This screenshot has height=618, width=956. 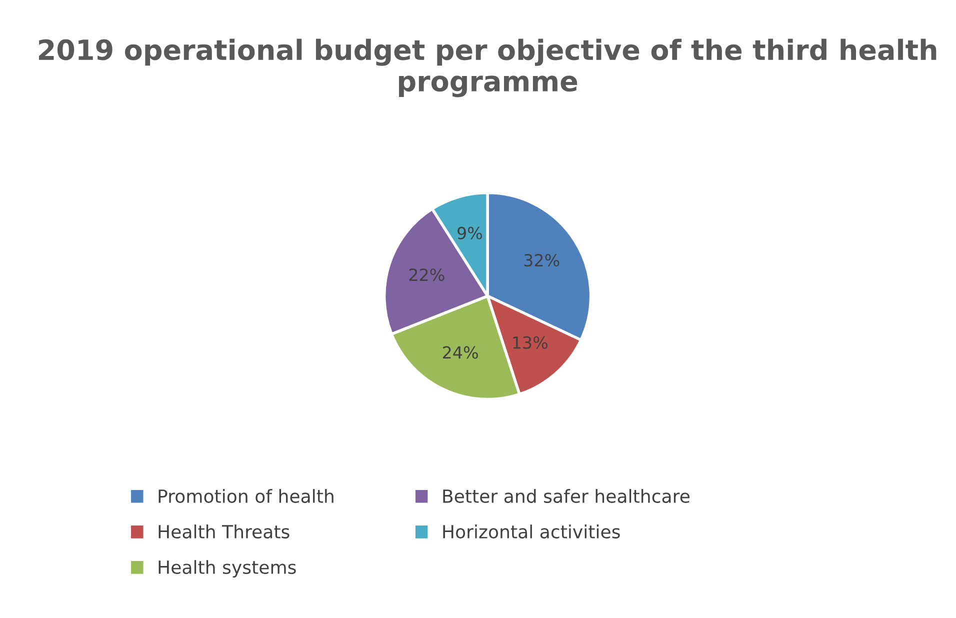 What do you see at coordinates (566, 496) in the screenshot?
I see `legend-label: Better and safer healthcare` at bounding box center [566, 496].